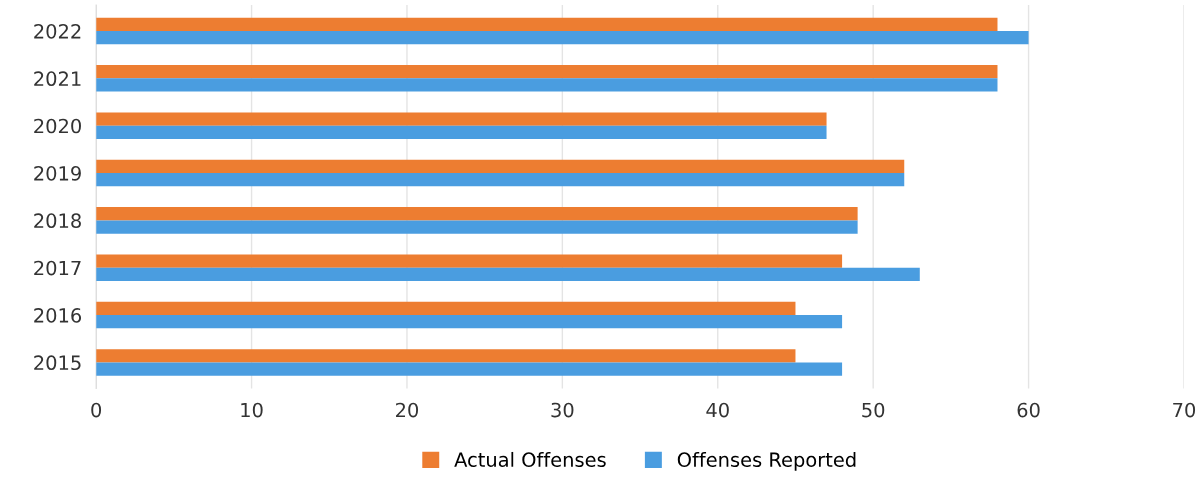  Describe the element at coordinates (57, 31) in the screenshot. I see `y-tick-label: 2022` at that location.